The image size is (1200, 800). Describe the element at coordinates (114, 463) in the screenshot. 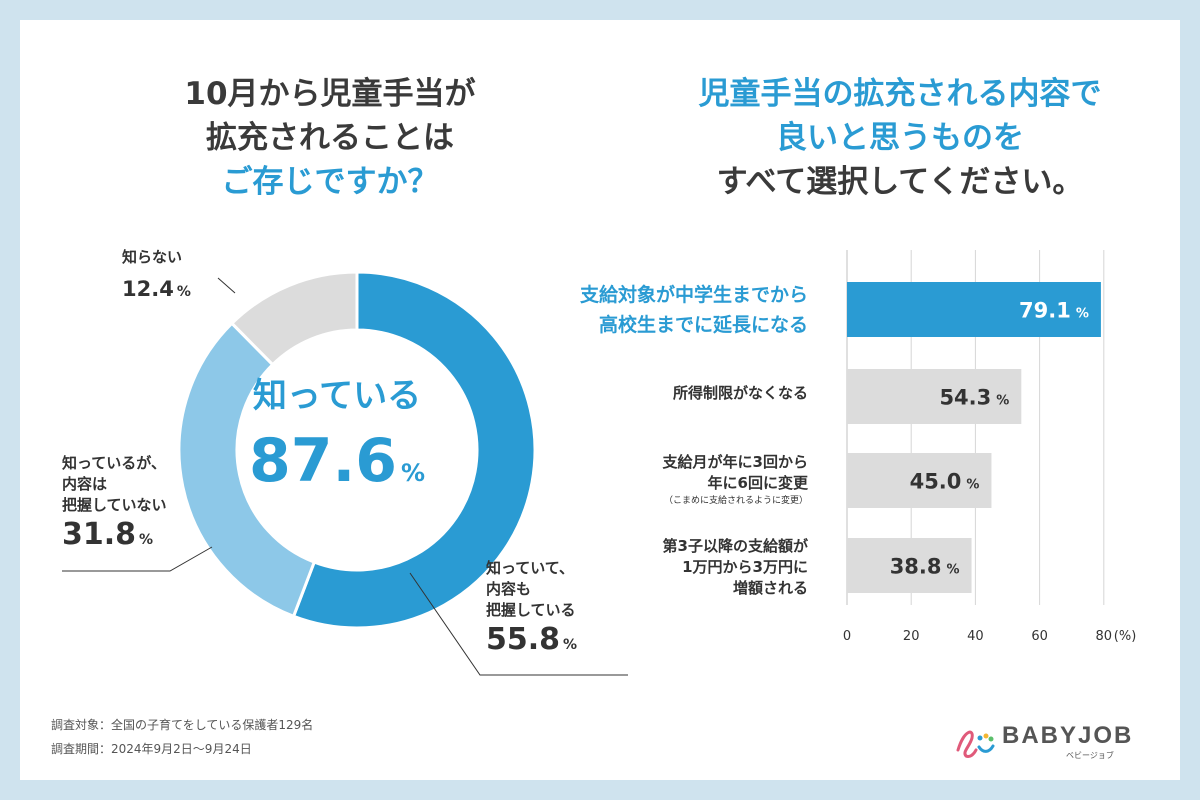

I see `donut-label-aware-unknown-line1: 知っているが、` at that location.